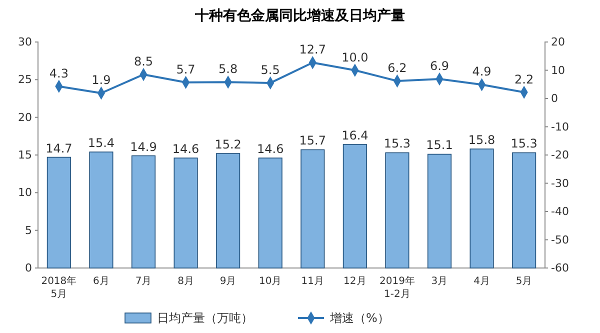 The image size is (600, 333). Describe the element at coordinates (560, 127) in the screenshot. I see `y2-tick-label: -10` at that location.